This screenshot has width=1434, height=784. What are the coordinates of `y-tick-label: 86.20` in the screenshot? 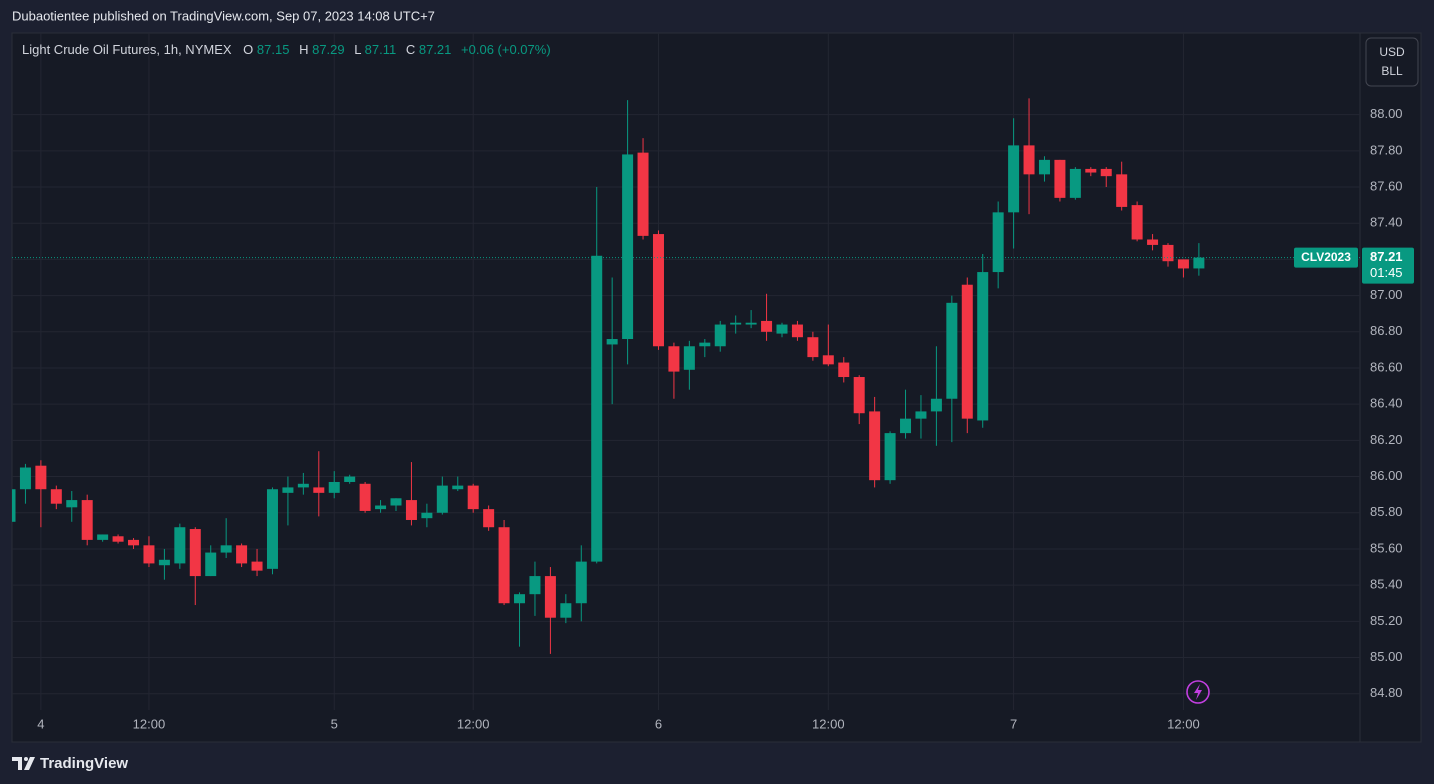 It's located at (1386, 439).